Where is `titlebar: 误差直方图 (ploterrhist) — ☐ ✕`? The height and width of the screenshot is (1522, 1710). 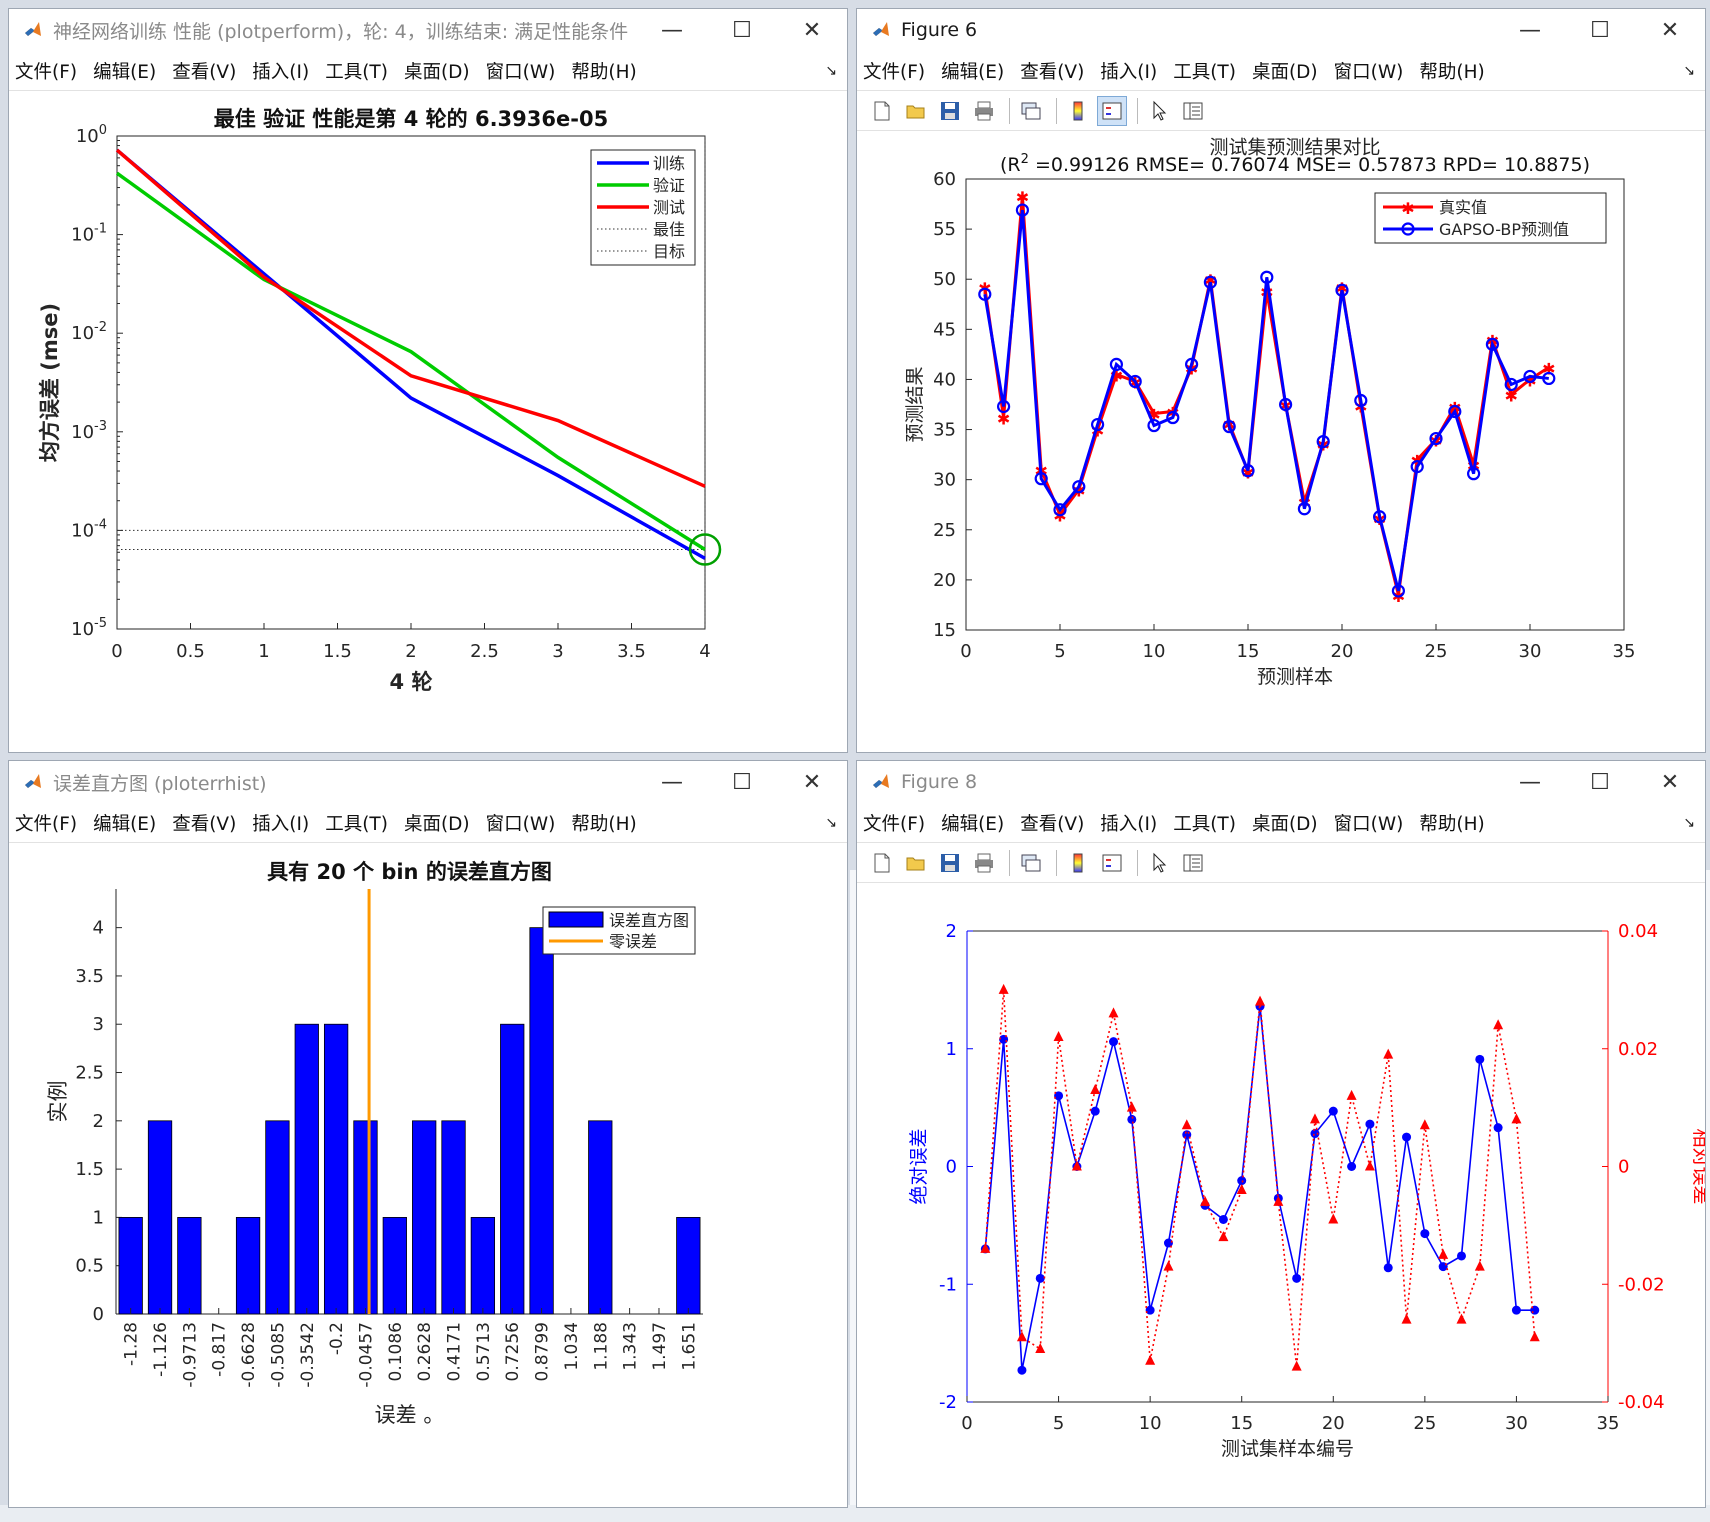 titlebar: 误差直方图 (ploterrhist) — ☐ ✕ is located at coordinates (428, 782).